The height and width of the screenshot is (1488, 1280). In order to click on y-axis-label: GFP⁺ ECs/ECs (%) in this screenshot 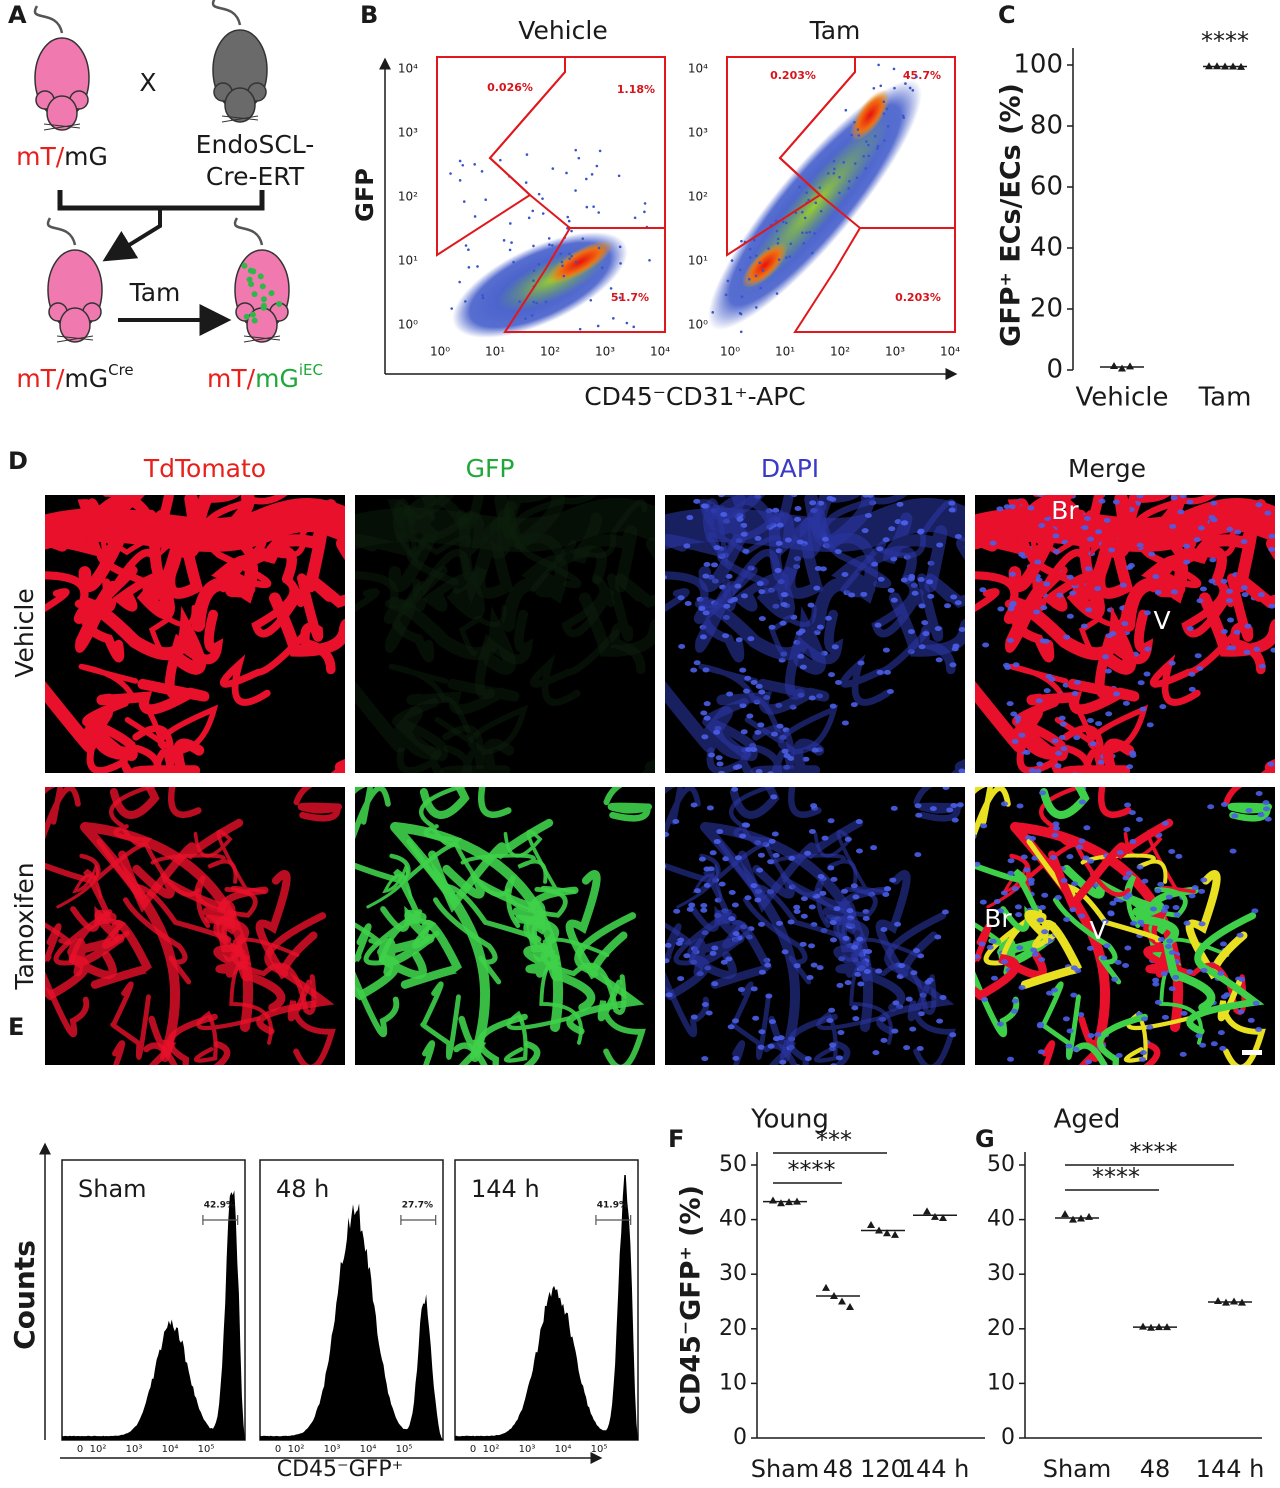, I will do `click(1011, 215)`.